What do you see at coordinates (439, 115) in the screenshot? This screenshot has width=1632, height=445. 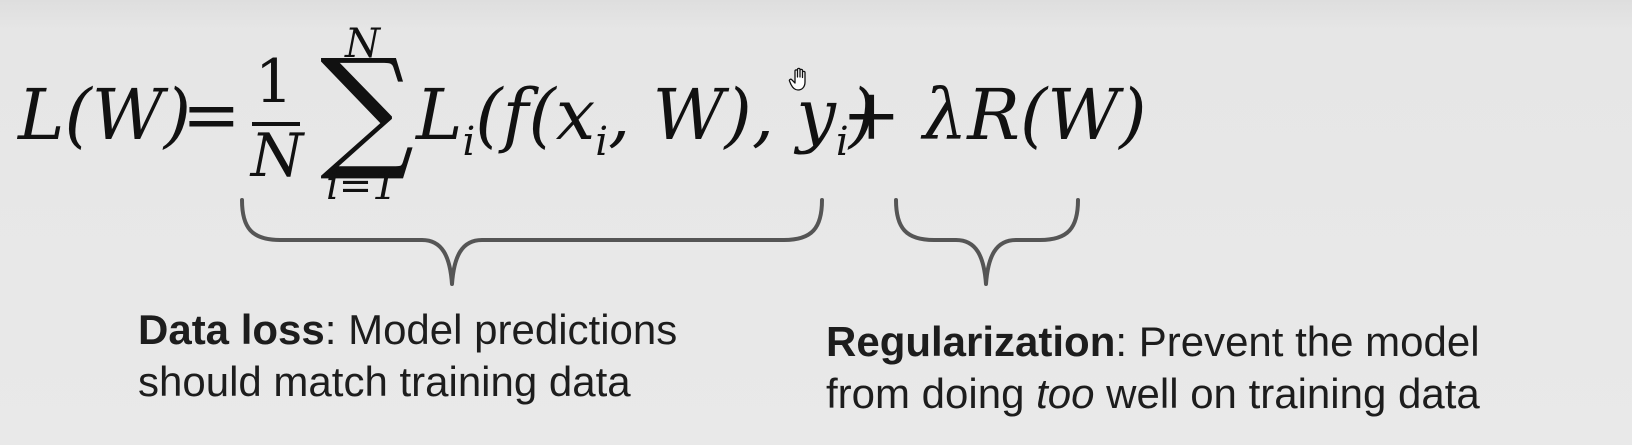 I see `loss-function-symbol: L` at bounding box center [439, 115].